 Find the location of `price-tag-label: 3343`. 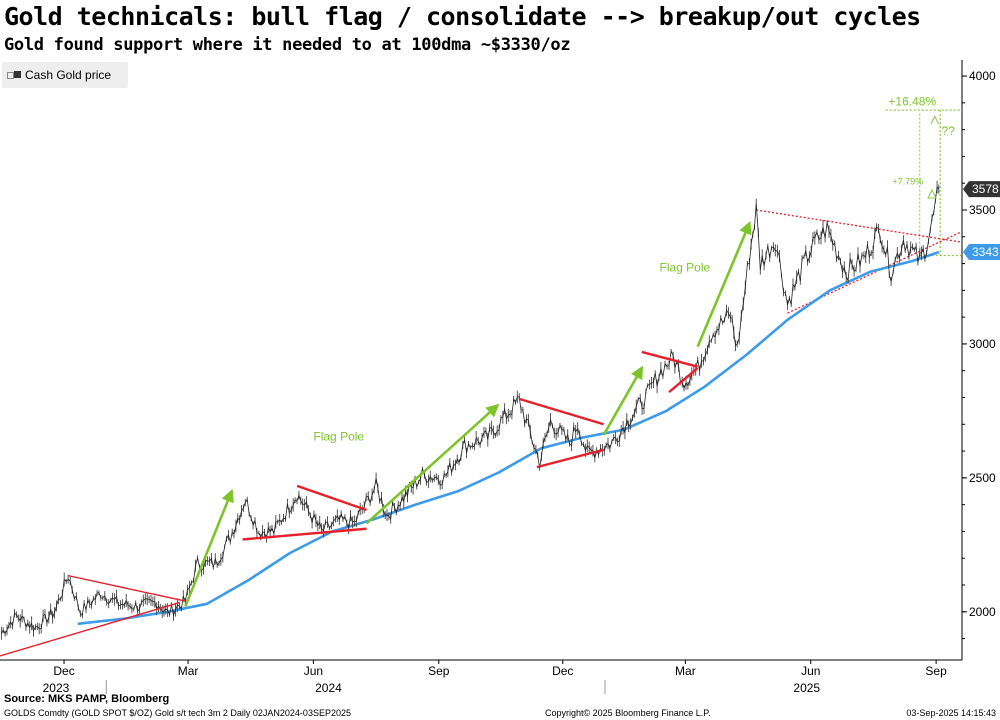

price-tag-label: 3343 is located at coordinates (985, 252).